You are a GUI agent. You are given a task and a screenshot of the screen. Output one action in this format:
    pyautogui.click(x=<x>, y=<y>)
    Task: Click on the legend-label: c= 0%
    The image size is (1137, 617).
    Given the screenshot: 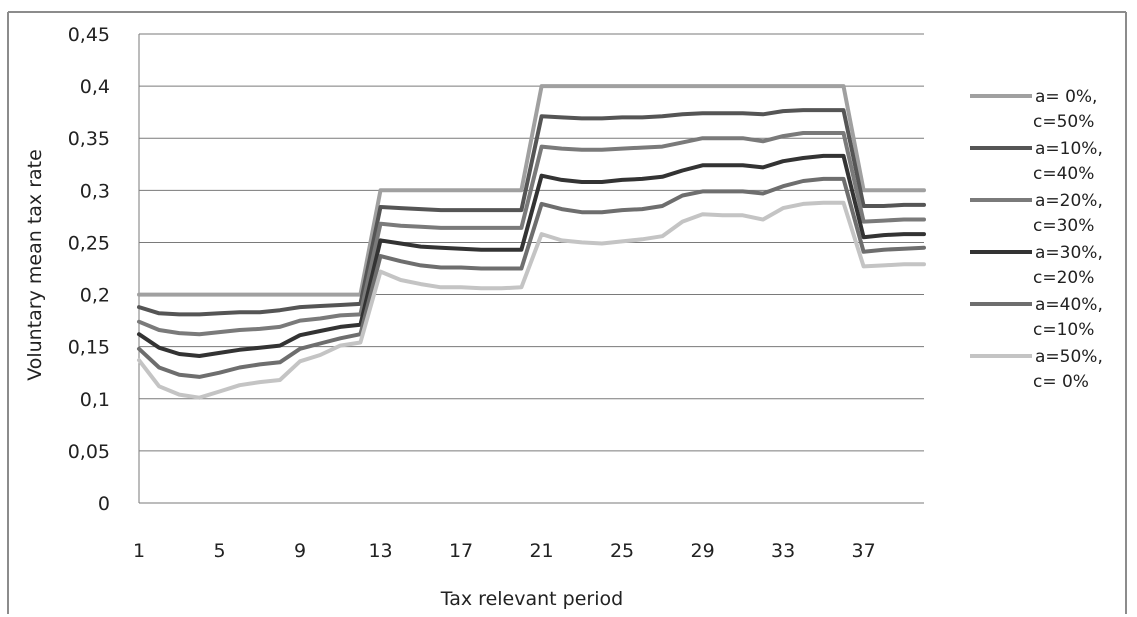 What is the action you would take?
    pyautogui.click(x=1061, y=382)
    